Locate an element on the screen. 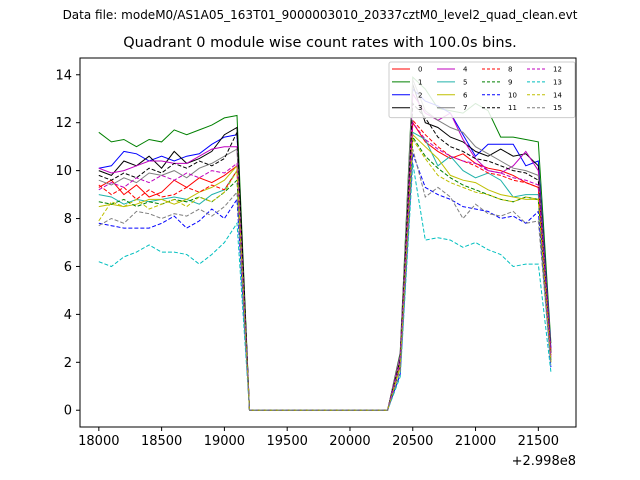  legend-label: 8 is located at coordinates (510, 70).